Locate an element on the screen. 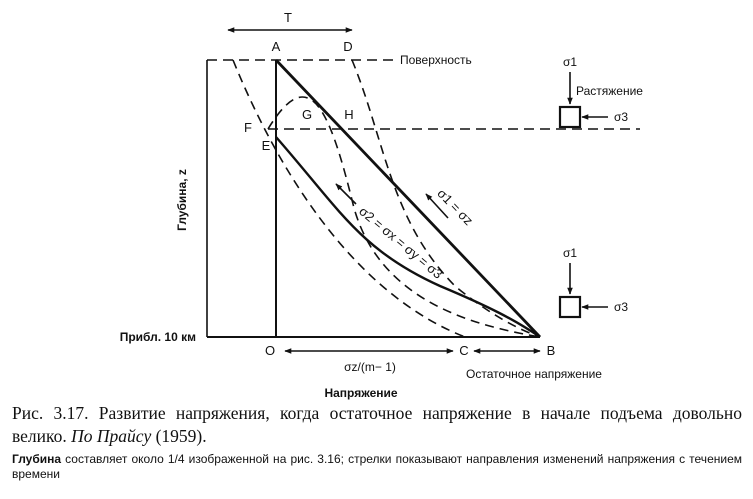 The height and width of the screenshot is (499, 753). tension-label: Растяжение is located at coordinates (609, 91).